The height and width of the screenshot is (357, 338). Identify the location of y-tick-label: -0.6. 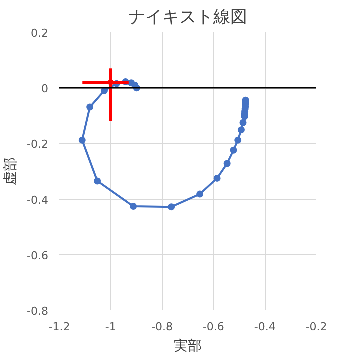
(38, 255).